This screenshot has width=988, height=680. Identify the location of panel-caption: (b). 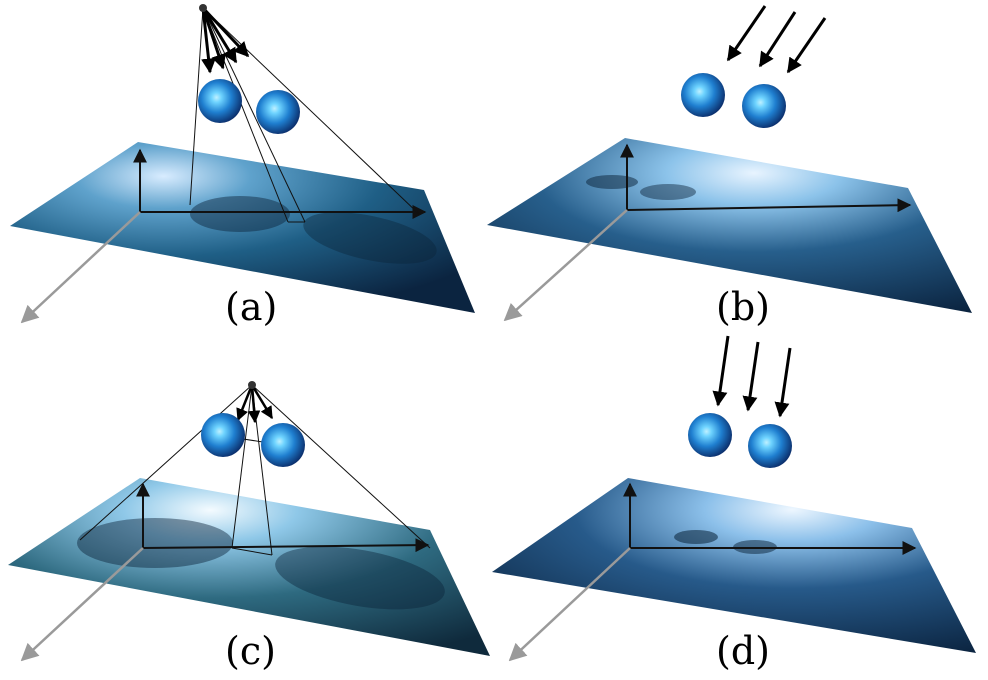
(743, 307).